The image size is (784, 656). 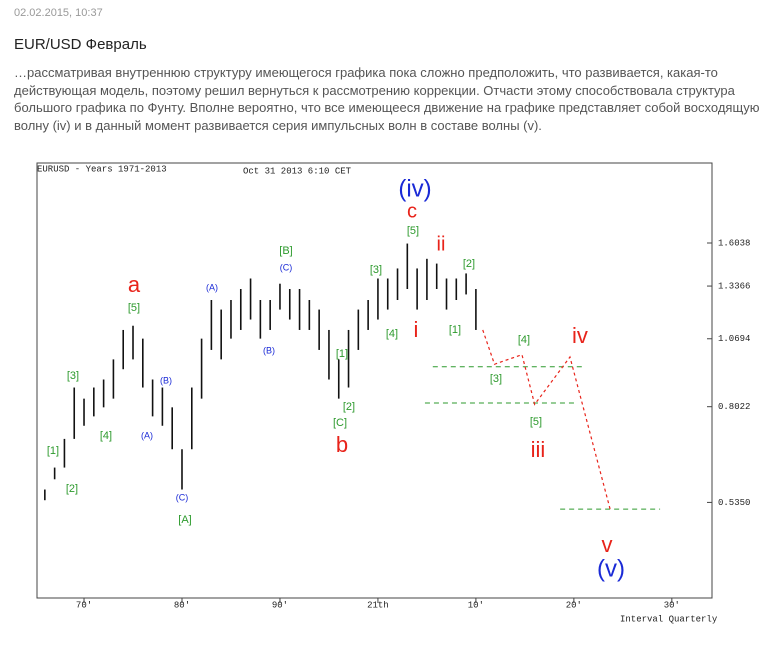 I want to click on y-tick-label: 1.6038, so click(x=734, y=243).